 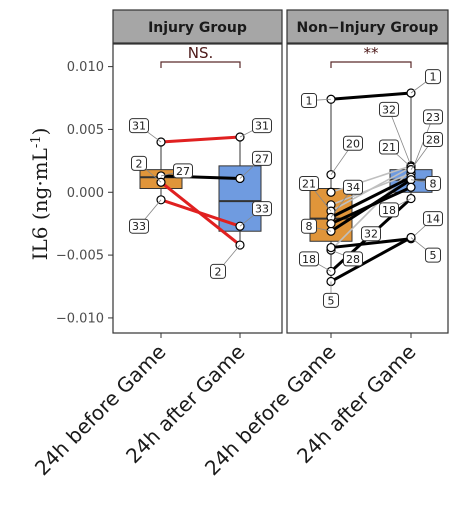 What do you see at coordinates (400, 138) in the screenshot?
I see `label-leader` at bounding box center [400, 138].